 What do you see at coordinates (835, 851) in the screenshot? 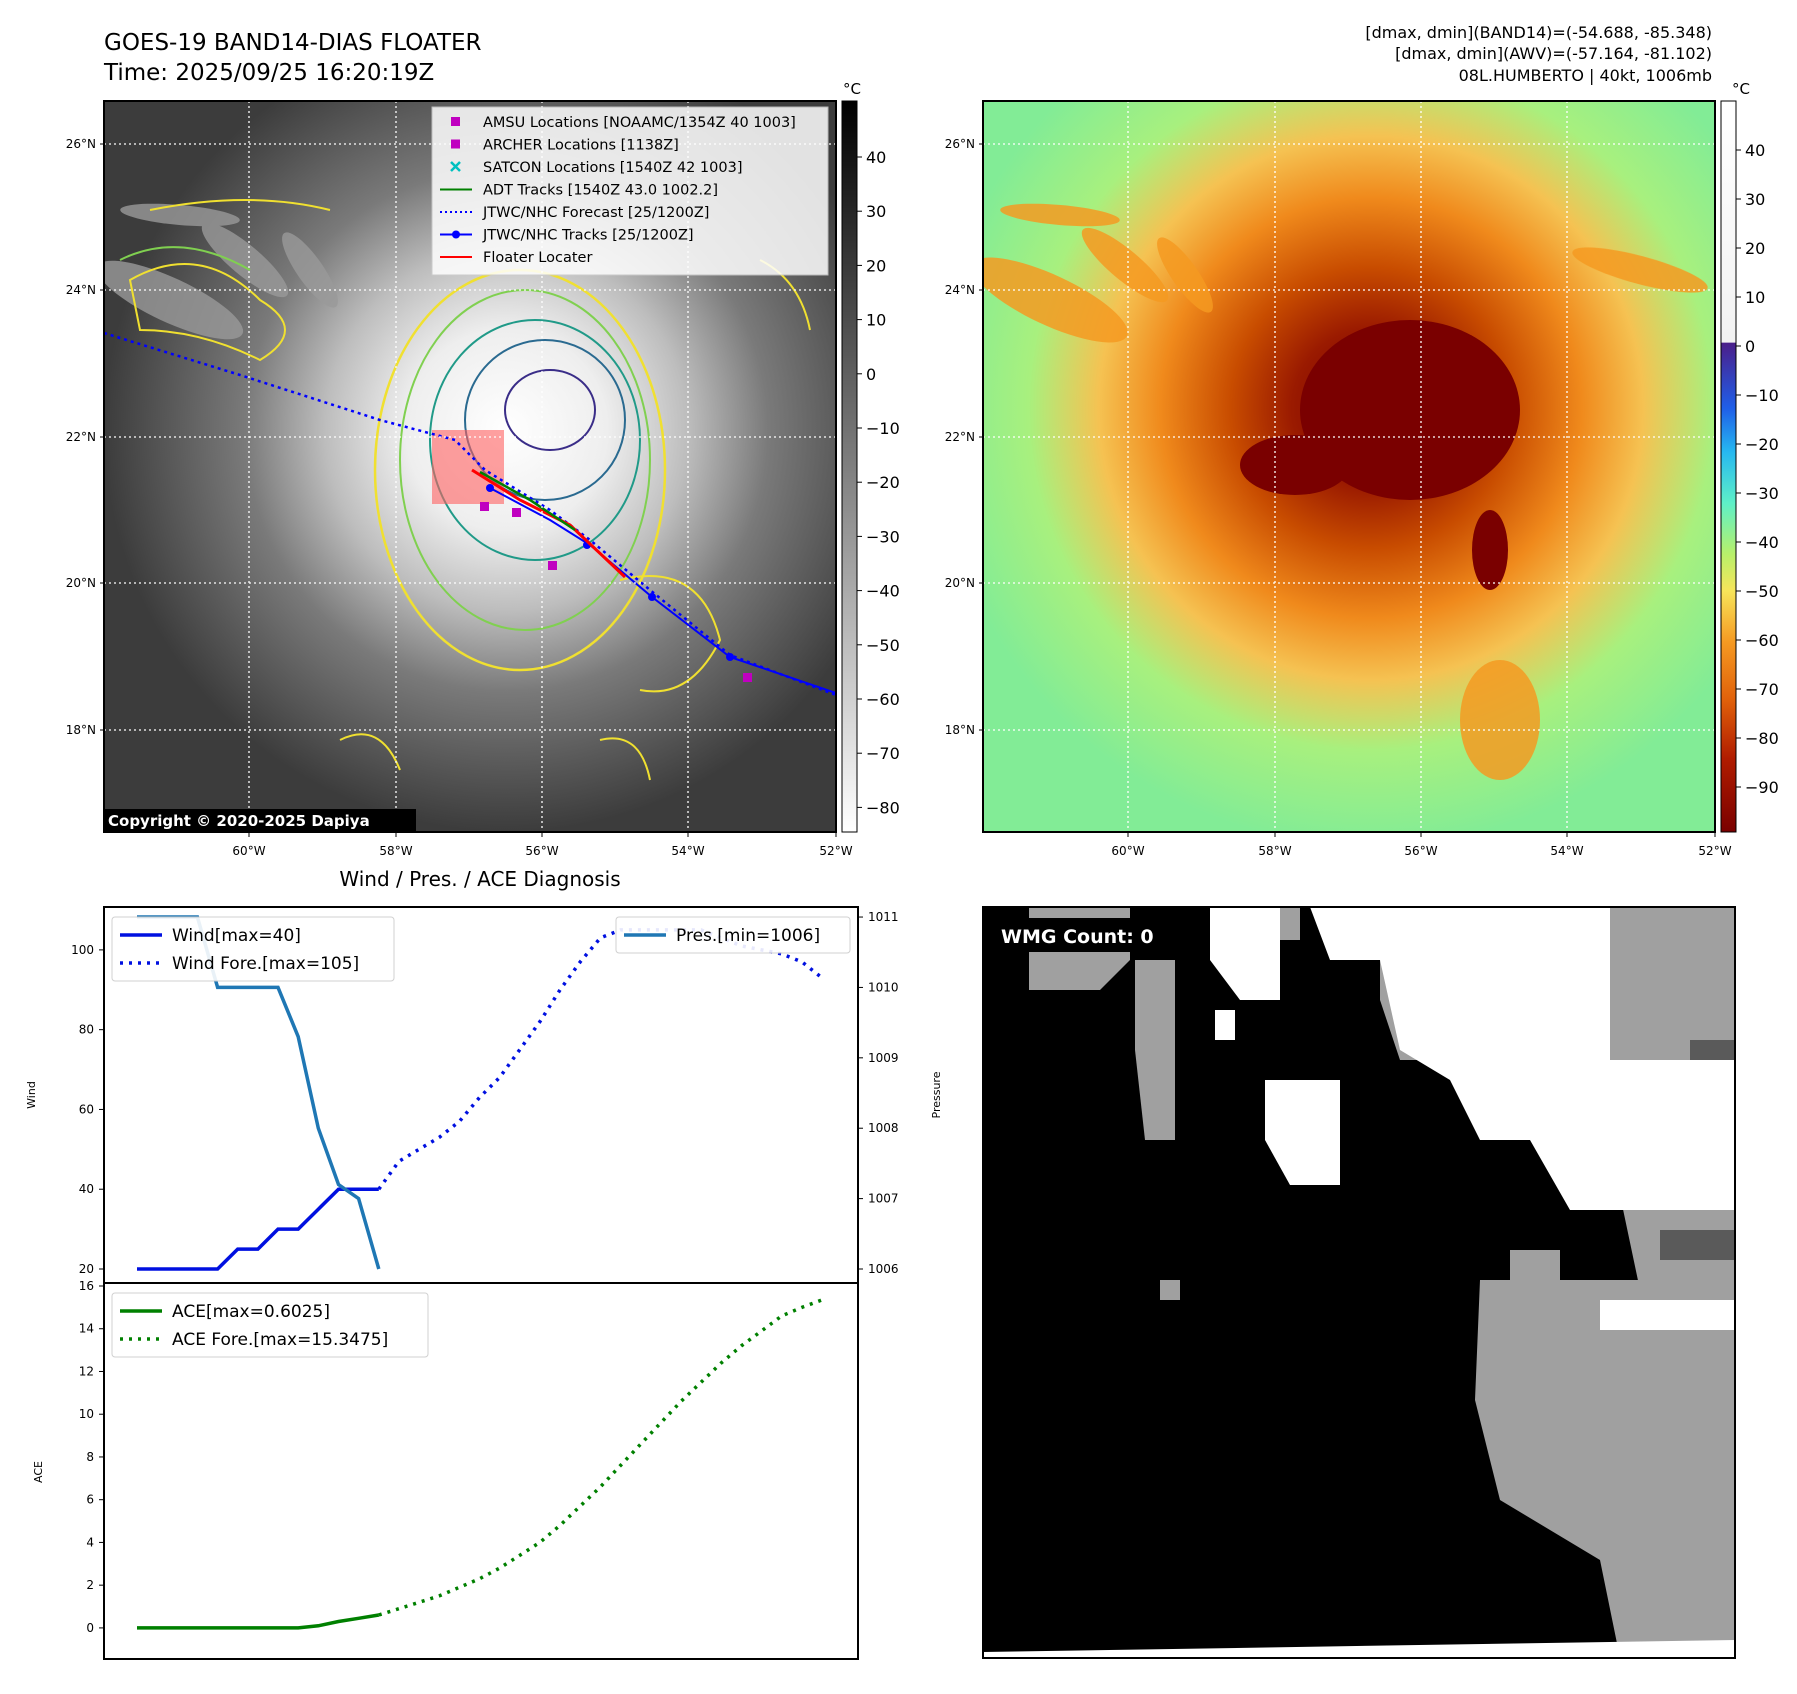
I see `ir-lon-tick: 52°W` at bounding box center [835, 851].